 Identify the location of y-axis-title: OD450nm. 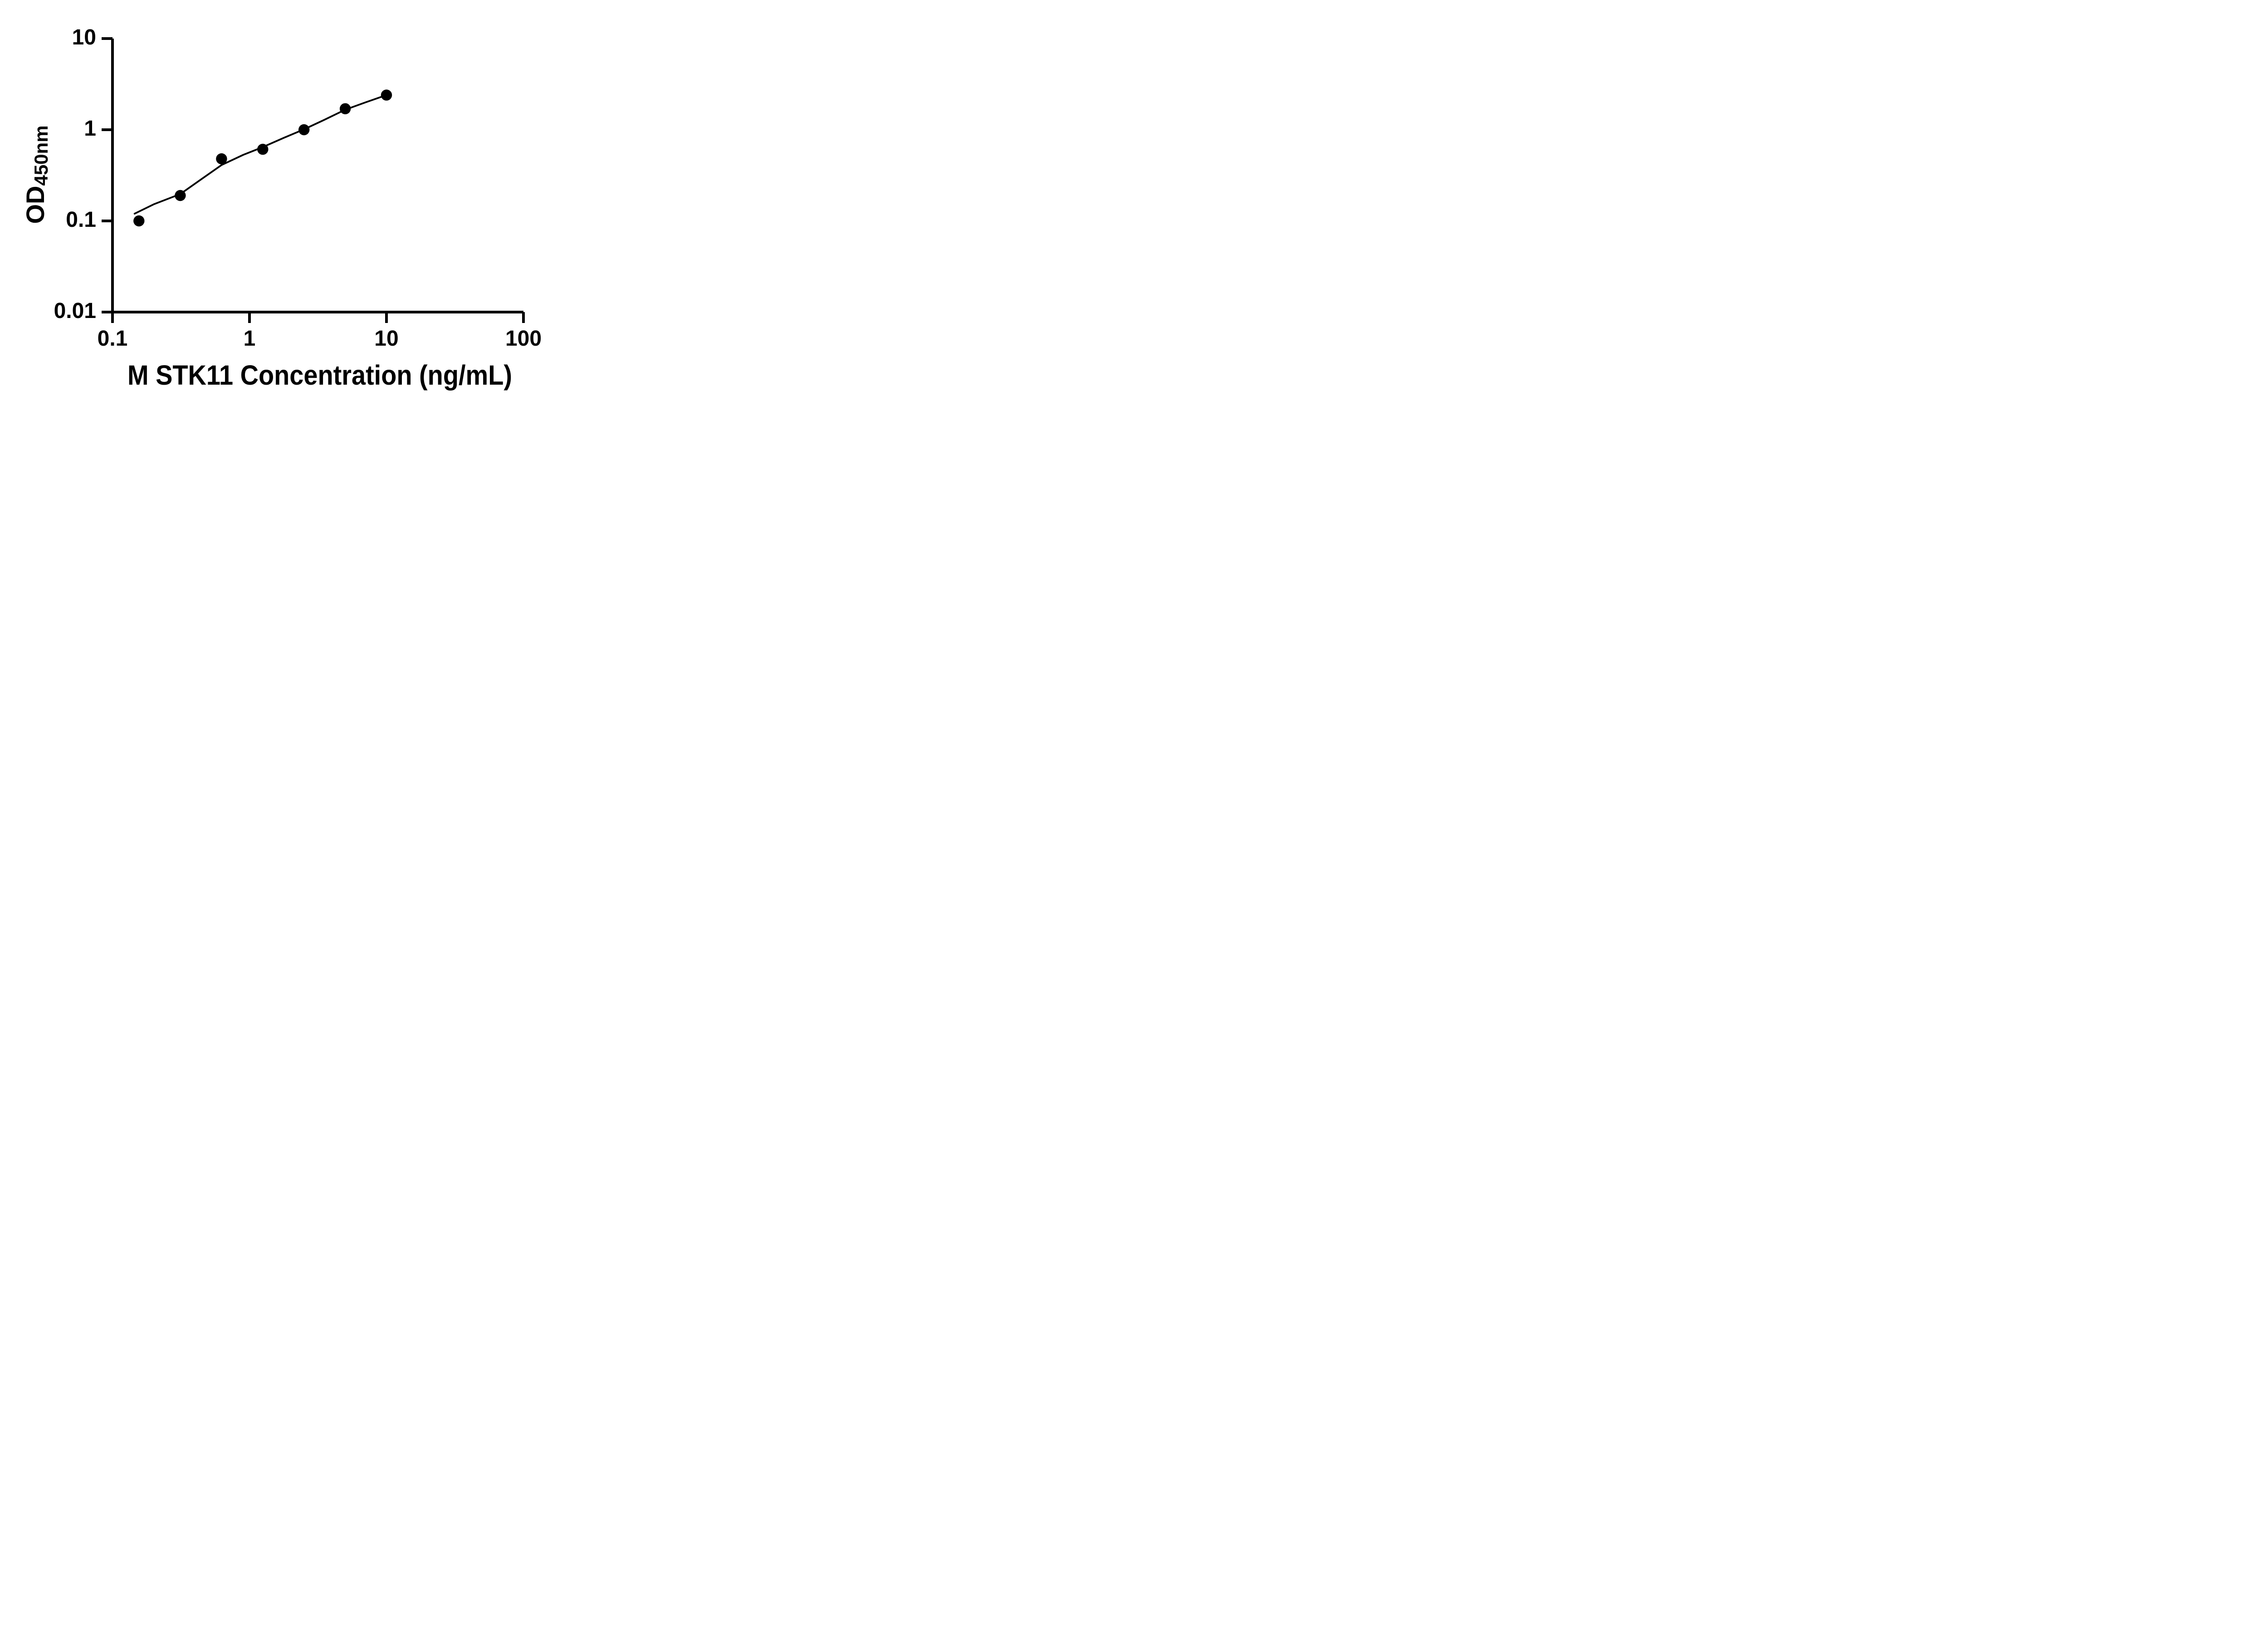
(37, 174).